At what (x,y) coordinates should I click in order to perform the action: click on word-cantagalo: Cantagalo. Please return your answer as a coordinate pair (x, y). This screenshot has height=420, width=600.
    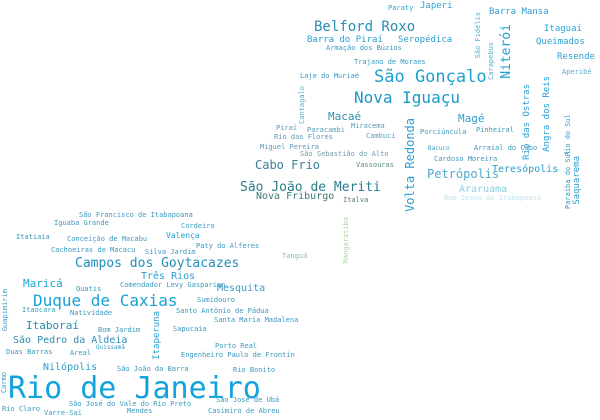
    Looking at the image, I should click on (302, 105).